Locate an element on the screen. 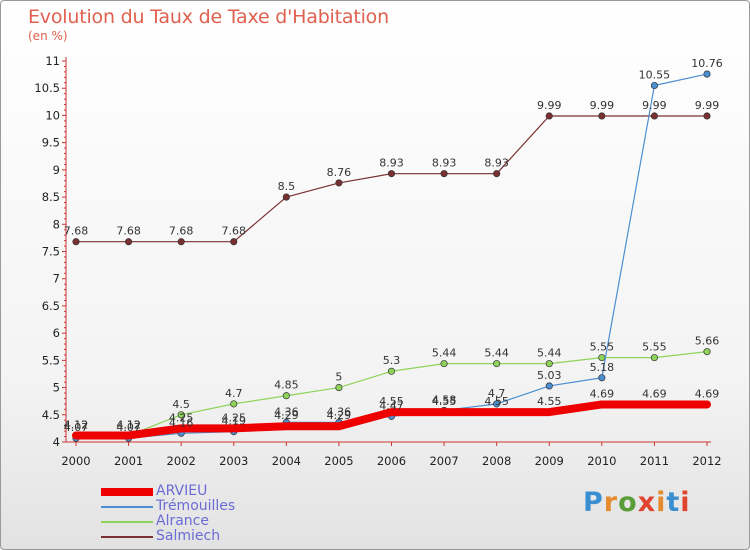 The height and width of the screenshot is (550, 750). y-tick-label: 10 is located at coordinates (52, 115).